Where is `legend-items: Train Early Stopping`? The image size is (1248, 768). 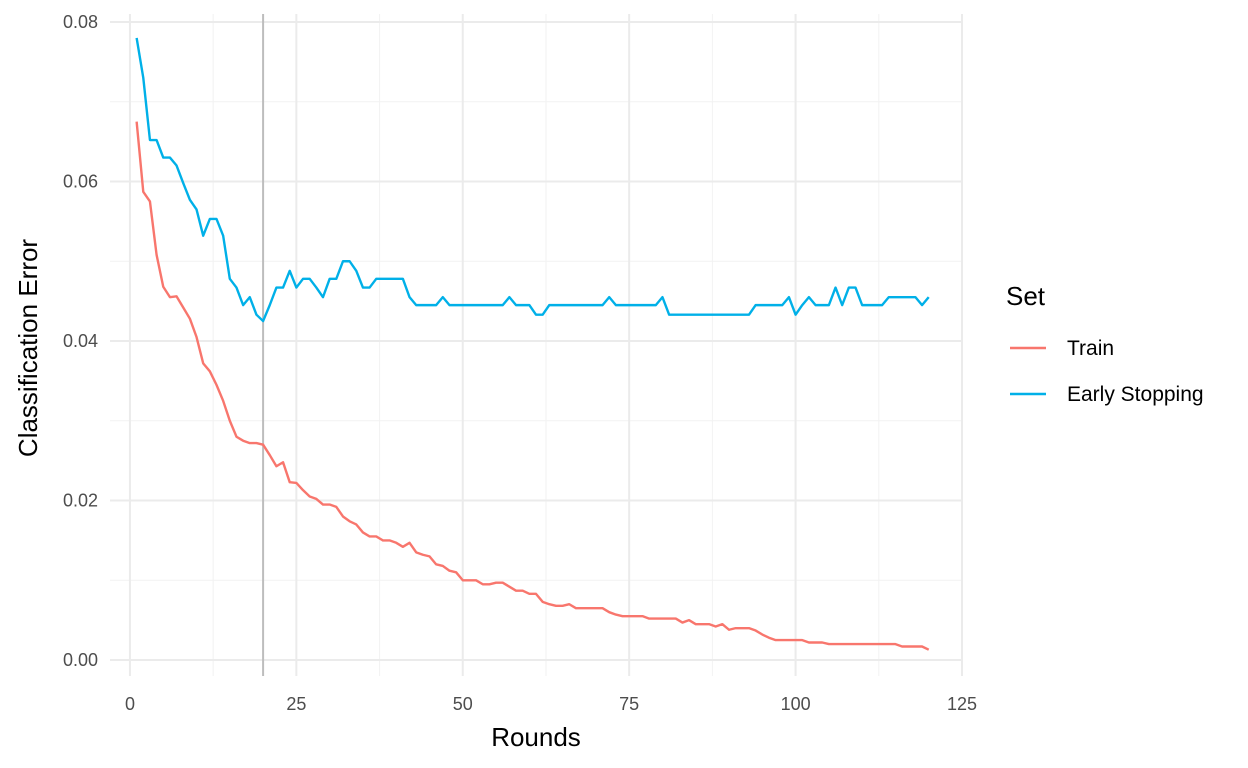 legend-items: Train Early Stopping is located at coordinates (1107, 371).